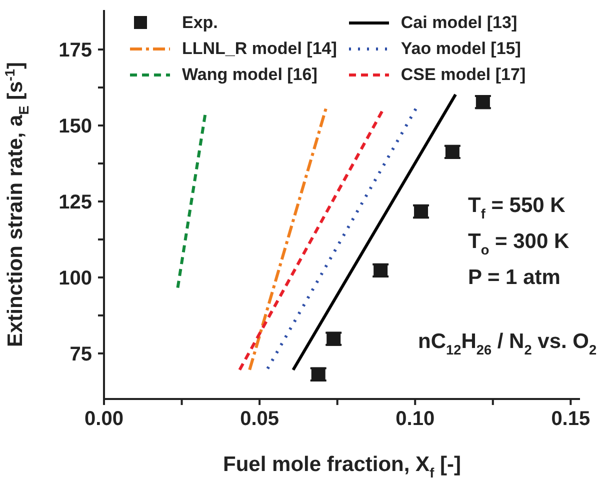 Image resolution: width=603 pixels, height=481 pixels. What do you see at coordinates (459, 22) in the screenshot?
I see `legend-label: Cai model [13]` at bounding box center [459, 22].